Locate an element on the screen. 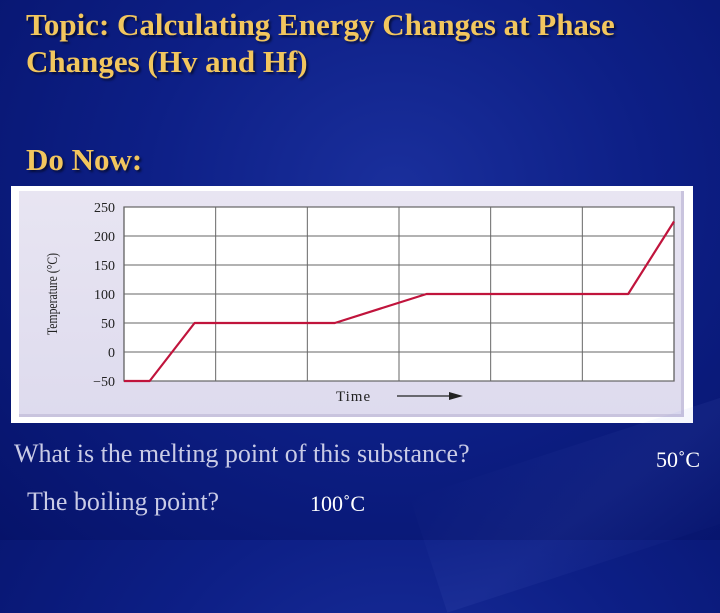  answer-boiling-point: 100˚C is located at coordinates (337, 503).